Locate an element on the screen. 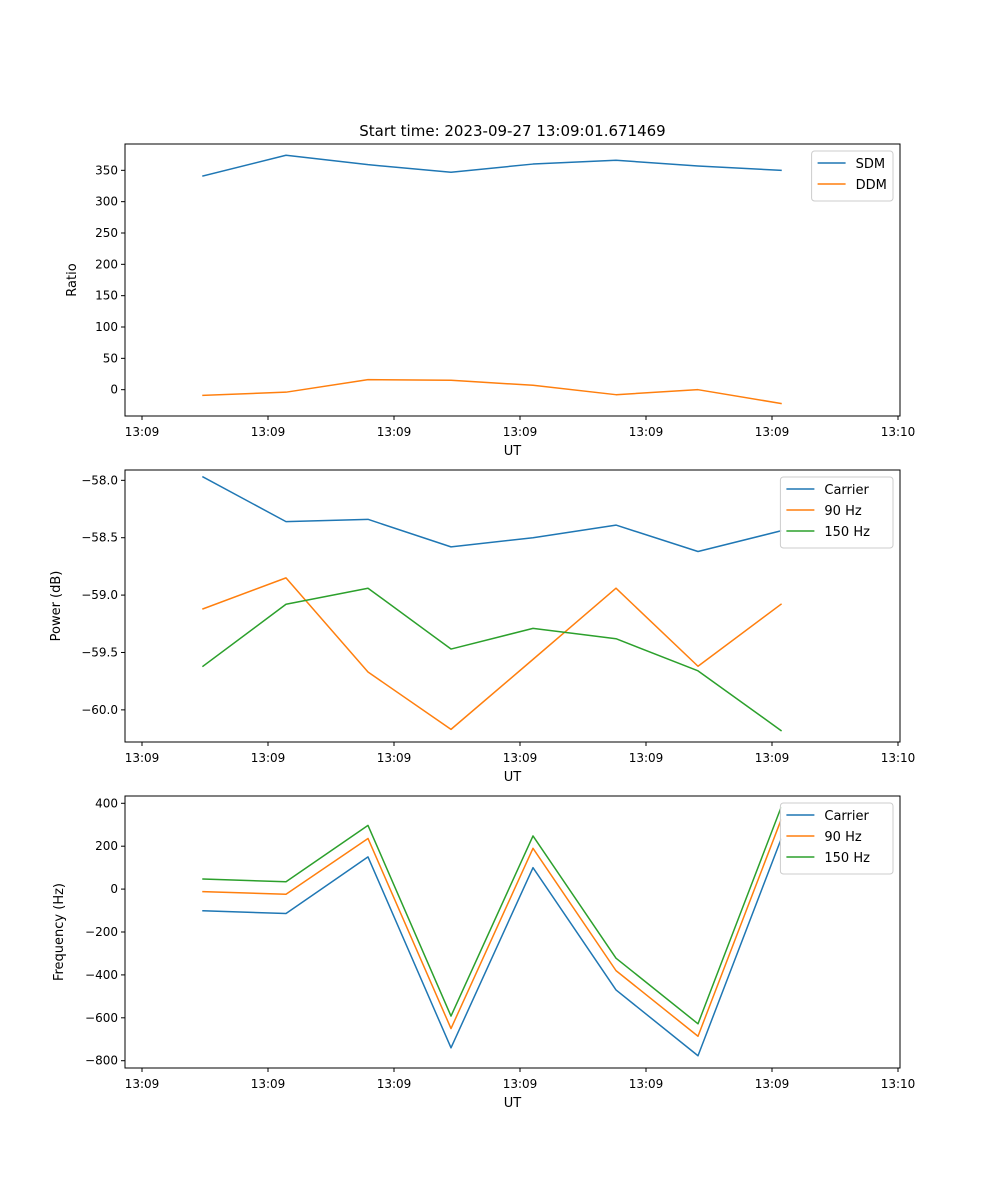  legend-entry: DDM is located at coordinates (871, 185).